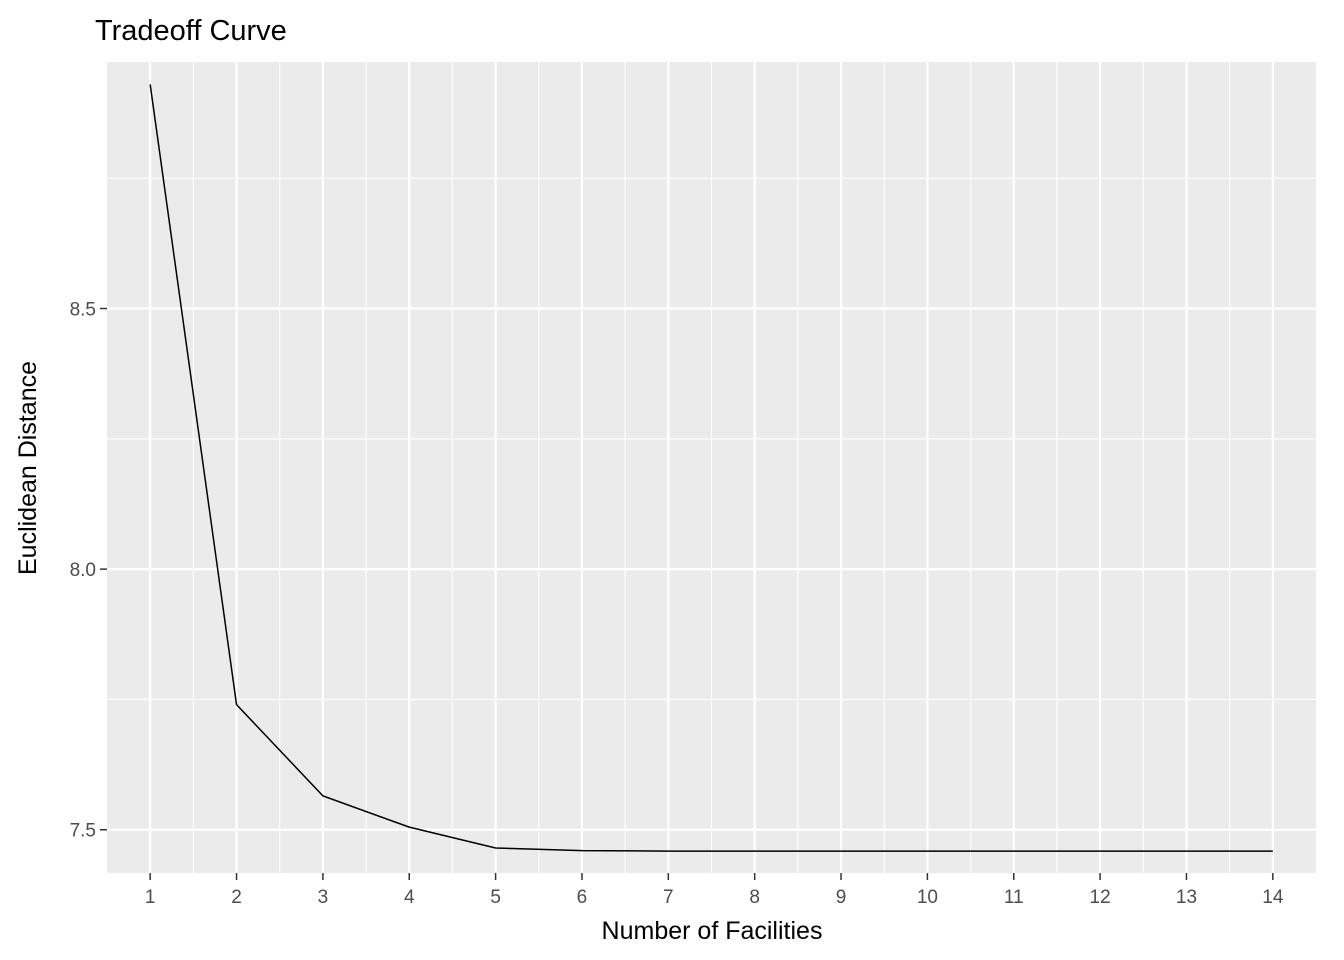 This screenshot has height=960, width=1344. What do you see at coordinates (927, 897) in the screenshot?
I see `x-tick-label: 10` at bounding box center [927, 897].